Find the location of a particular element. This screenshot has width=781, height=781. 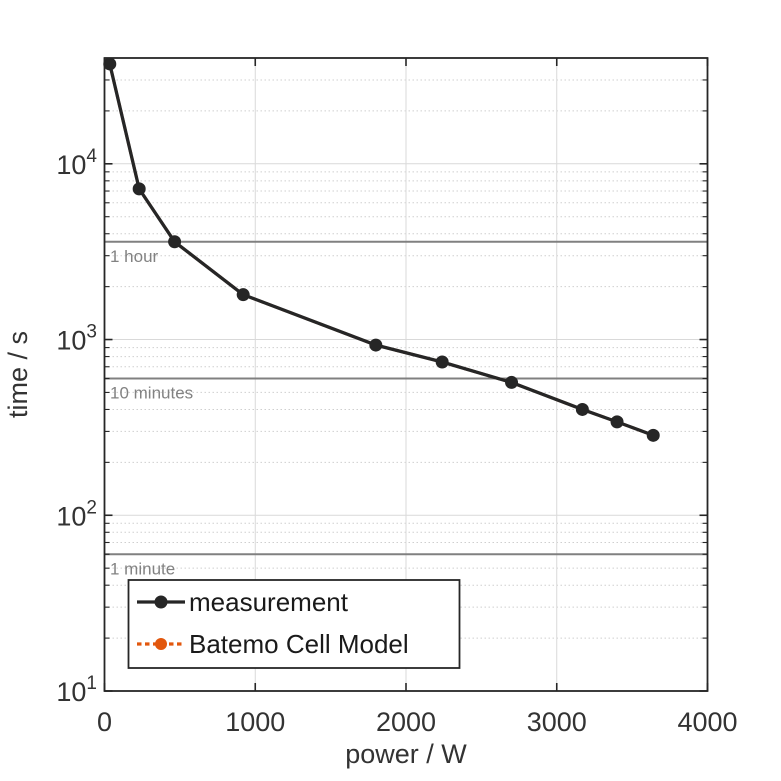

y-tick-label: 10¹ is located at coordinates (76, 690).